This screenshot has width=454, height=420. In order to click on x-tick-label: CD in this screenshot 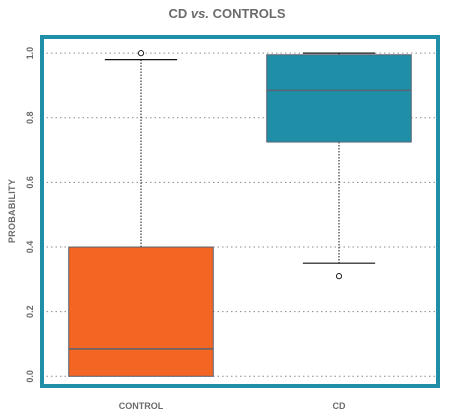, I will do `click(339, 406)`.